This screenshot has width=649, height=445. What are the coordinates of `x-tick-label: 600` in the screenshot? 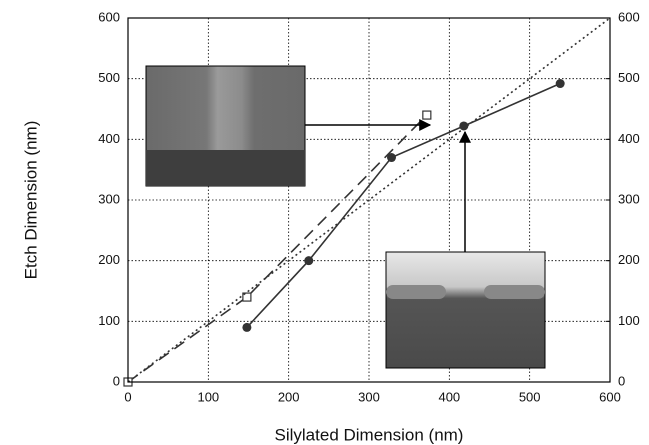 It's located at (610, 396).